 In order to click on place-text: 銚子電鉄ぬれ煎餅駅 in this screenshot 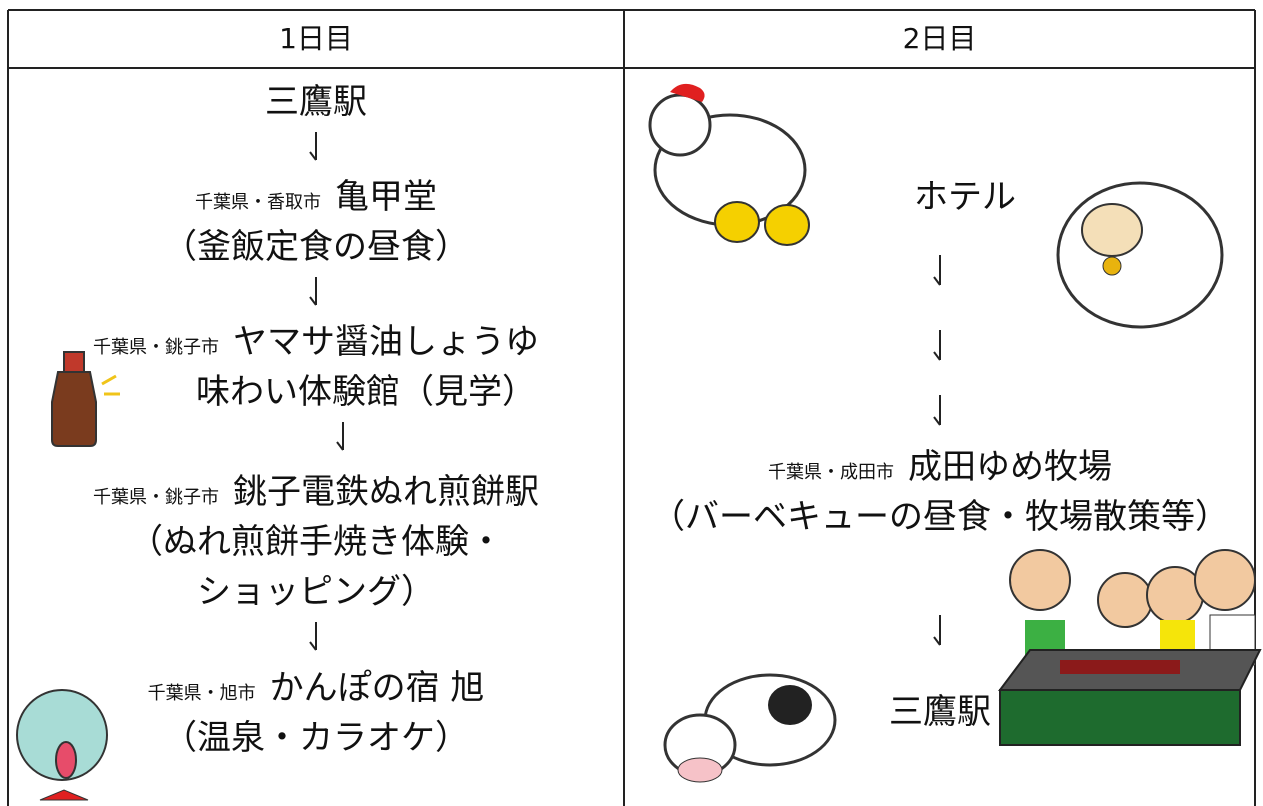, I will do `click(386, 492)`.